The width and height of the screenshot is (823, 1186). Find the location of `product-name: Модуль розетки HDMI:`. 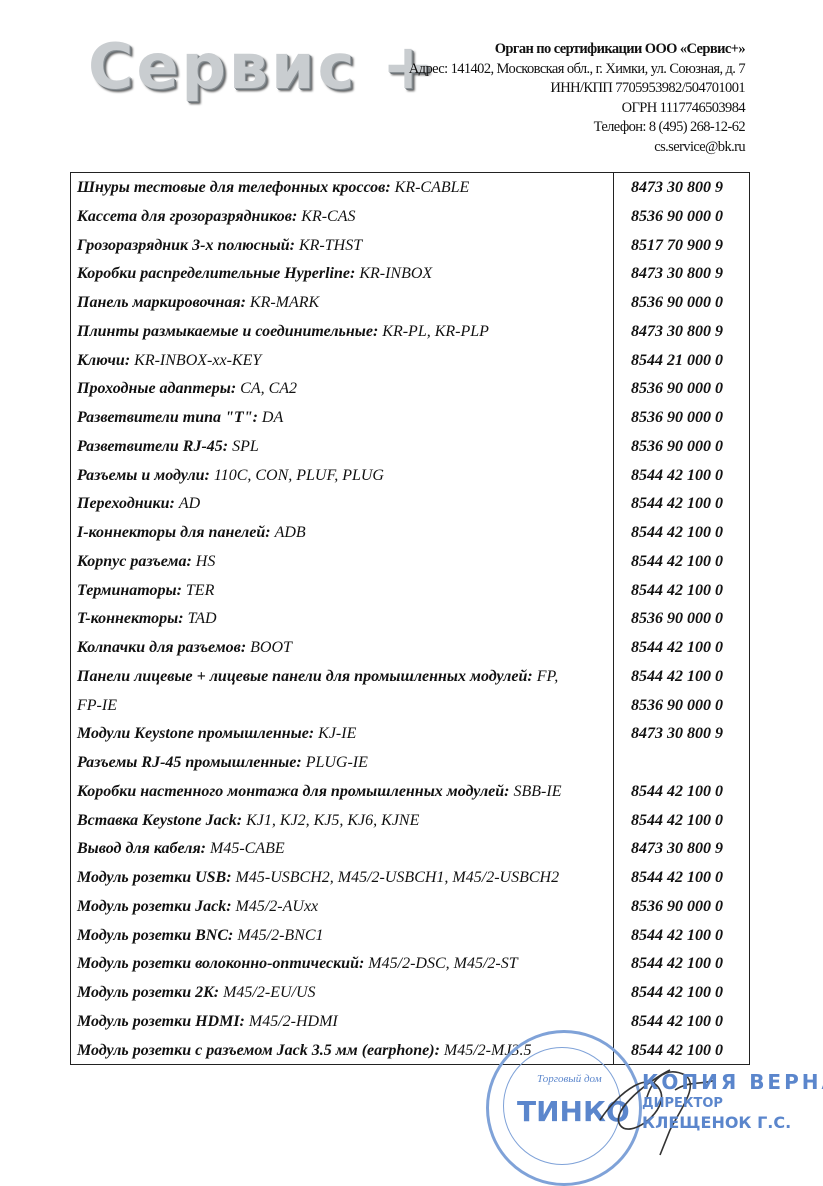

product-name: Модуль розетки HDMI: is located at coordinates (161, 1021).